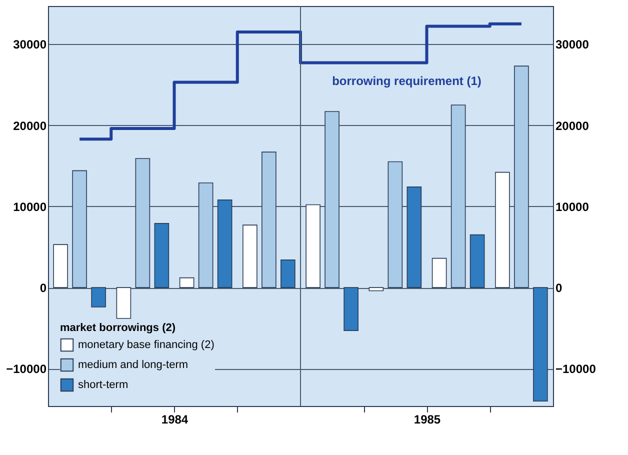 The height and width of the screenshot is (455, 628). Describe the element at coordinates (559, 288) in the screenshot. I see `y2-tick-label: 0` at that location.